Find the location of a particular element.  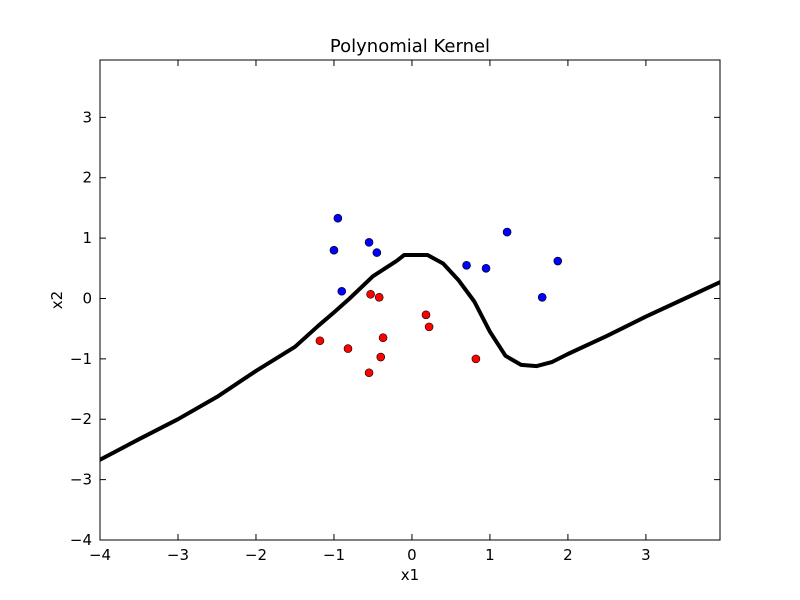

x-tick-label: −3 is located at coordinates (178, 555).